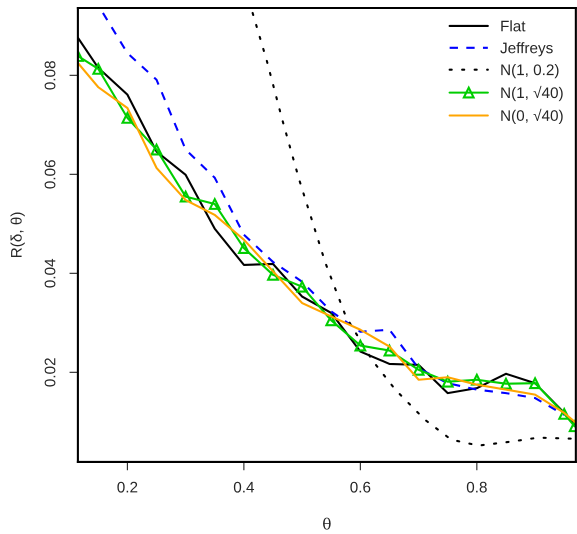 This screenshot has width=577, height=534. What do you see at coordinates (50, 75) in the screenshot?
I see `y-tick-label: 0.08` at bounding box center [50, 75].